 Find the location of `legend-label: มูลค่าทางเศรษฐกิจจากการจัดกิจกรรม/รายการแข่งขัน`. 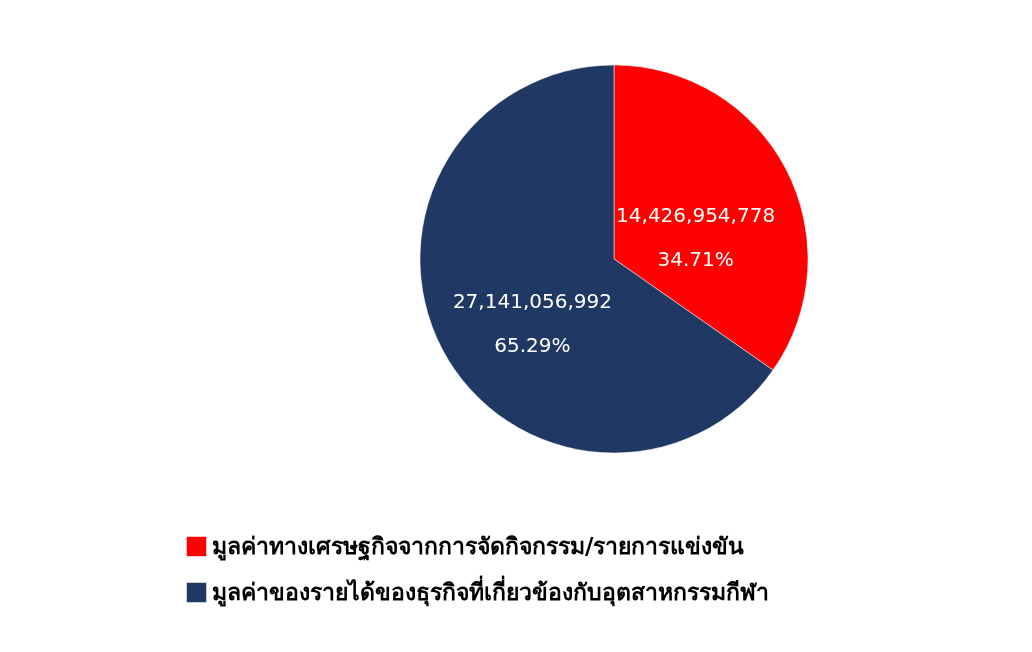

legend-label: มูลค่าทางเศรษฐกิจจากการจัดกิจกรรม/รายการแข่งขัน is located at coordinates (478, 546).